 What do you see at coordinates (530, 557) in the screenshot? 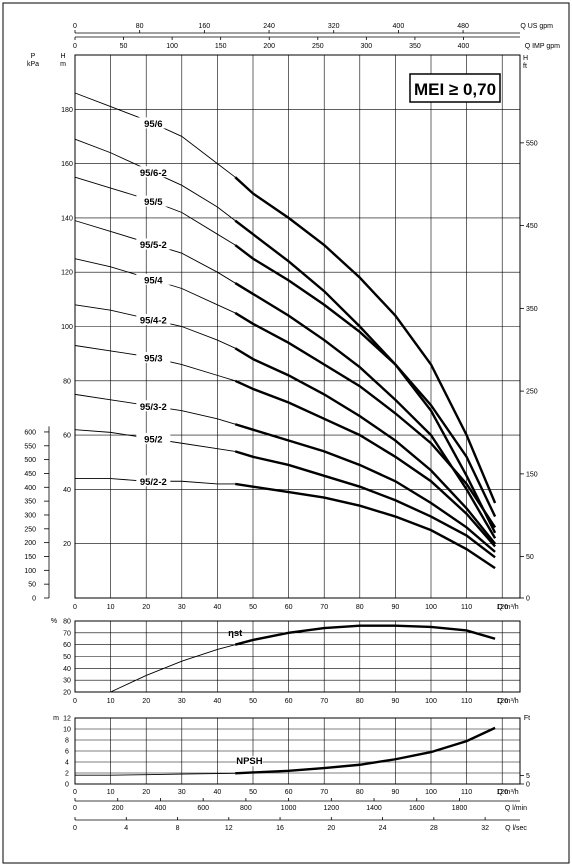
I see `feet-tick-label: 50` at bounding box center [530, 557].